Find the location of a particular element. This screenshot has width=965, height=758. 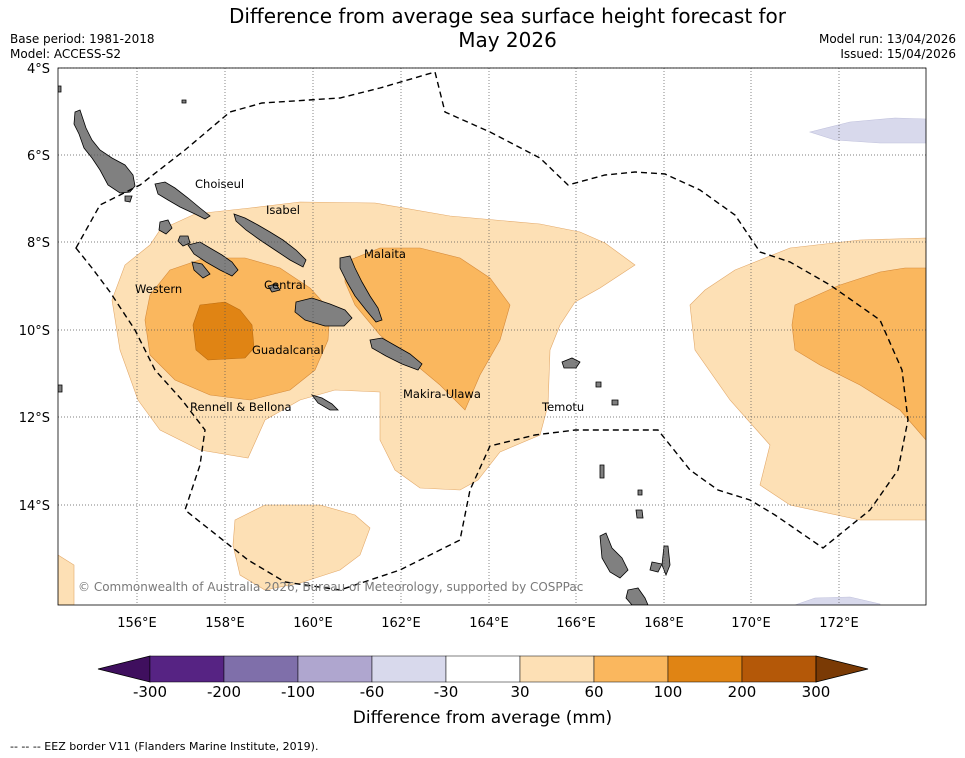

lat-label: 10°S is located at coordinates (34, 331).